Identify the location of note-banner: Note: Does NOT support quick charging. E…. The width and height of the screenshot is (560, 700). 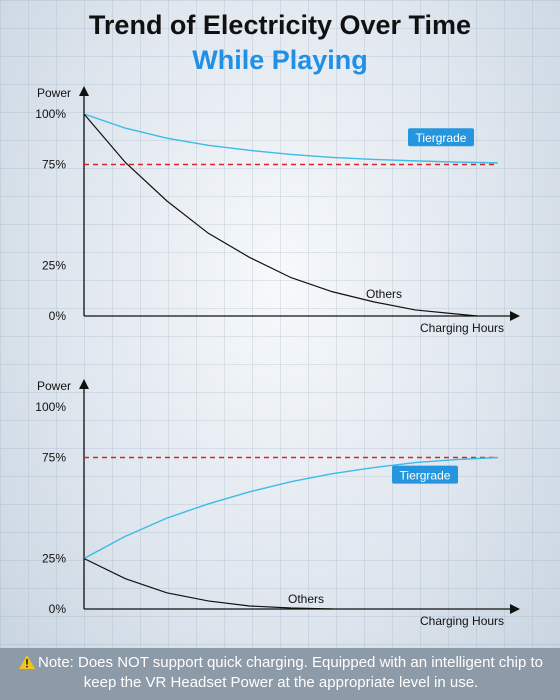
(280, 674).